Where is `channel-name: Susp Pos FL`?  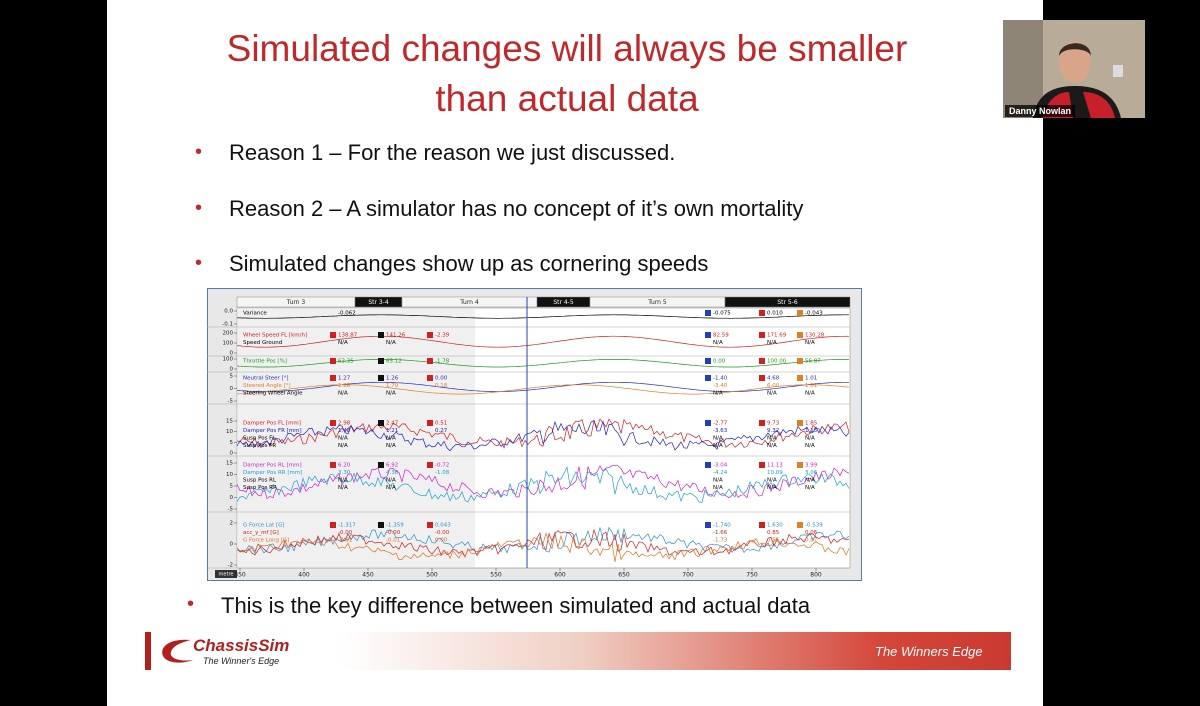 channel-name: Susp Pos FL is located at coordinates (259, 439).